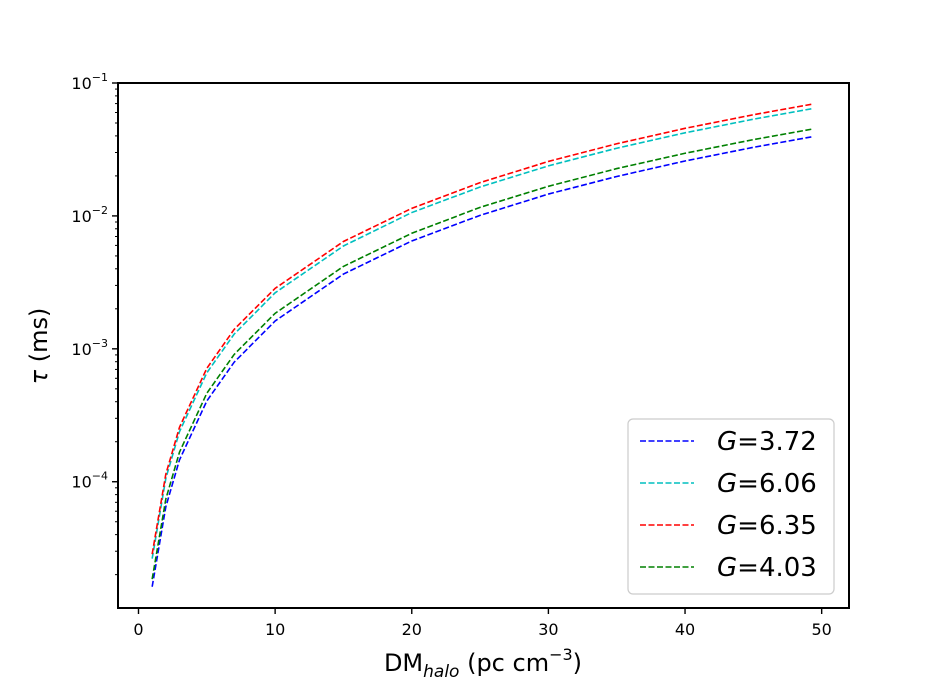 Image resolution: width=943 pixels, height=683 pixels. What do you see at coordinates (412, 629) in the screenshot?
I see `x-tick-label-2: 20` at bounding box center [412, 629].